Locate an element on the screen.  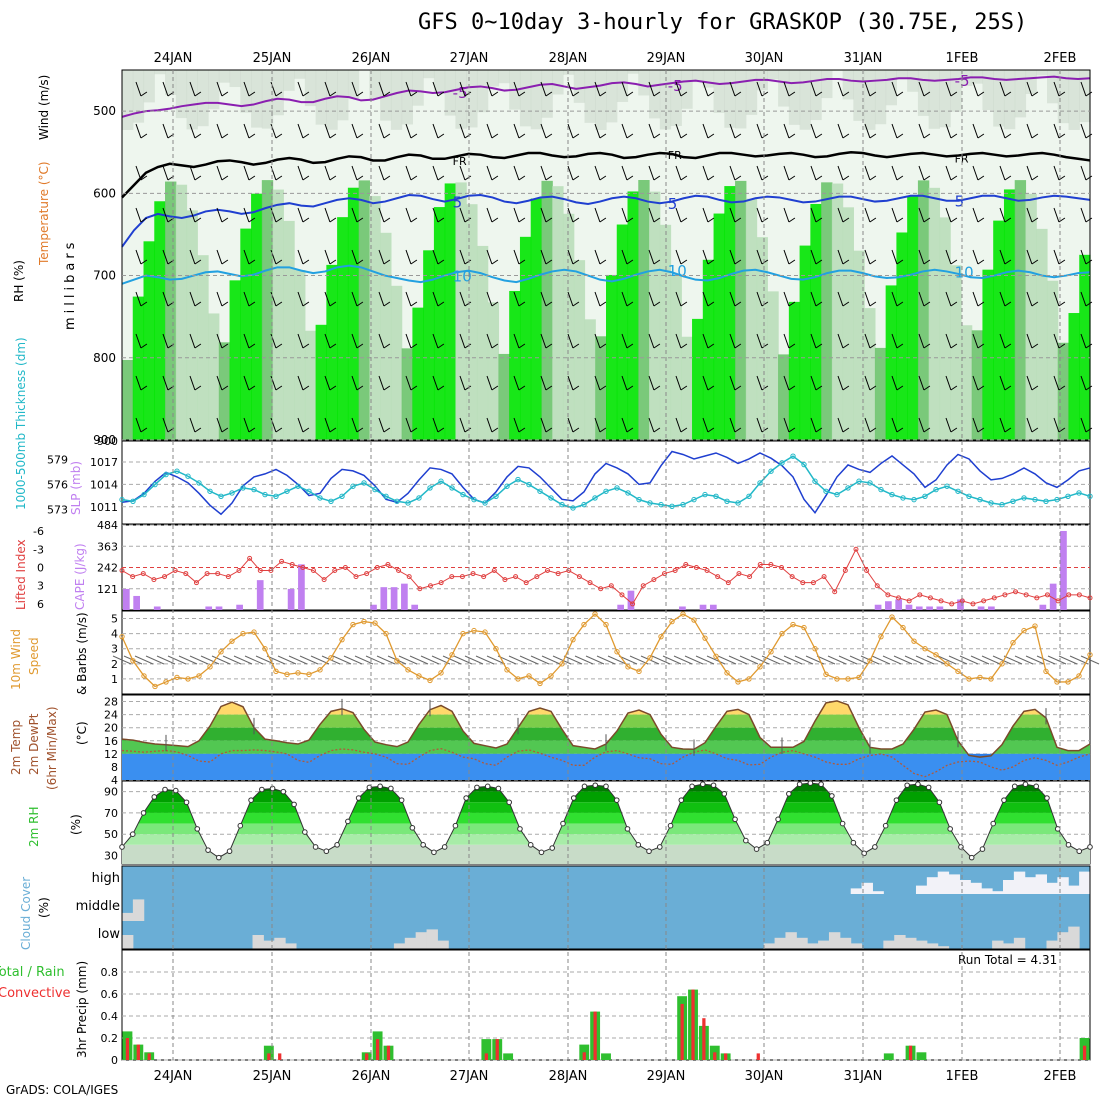
slp-axis-label: SLP (mb) is located at coordinates (76, 488).